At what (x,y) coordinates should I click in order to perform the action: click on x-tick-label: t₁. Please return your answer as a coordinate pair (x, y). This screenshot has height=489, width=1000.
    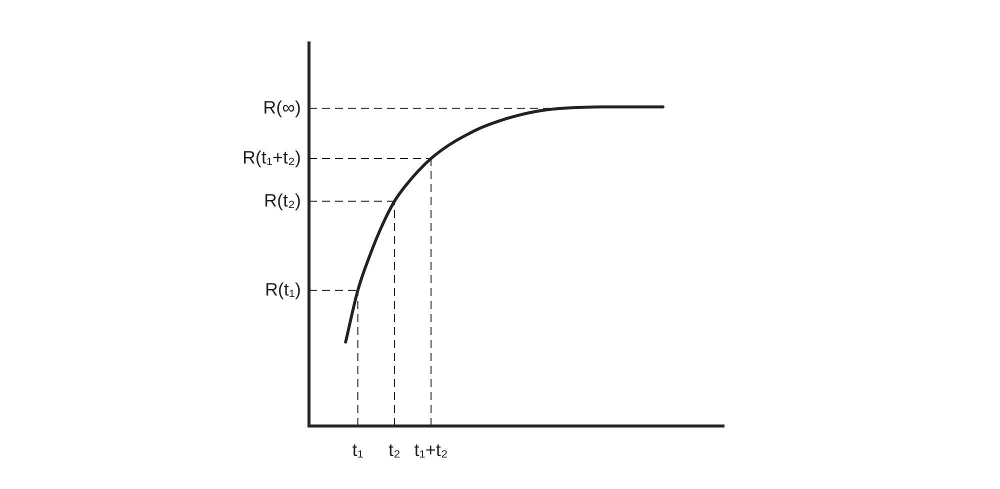
    Looking at the image, I should click on (358, 450).